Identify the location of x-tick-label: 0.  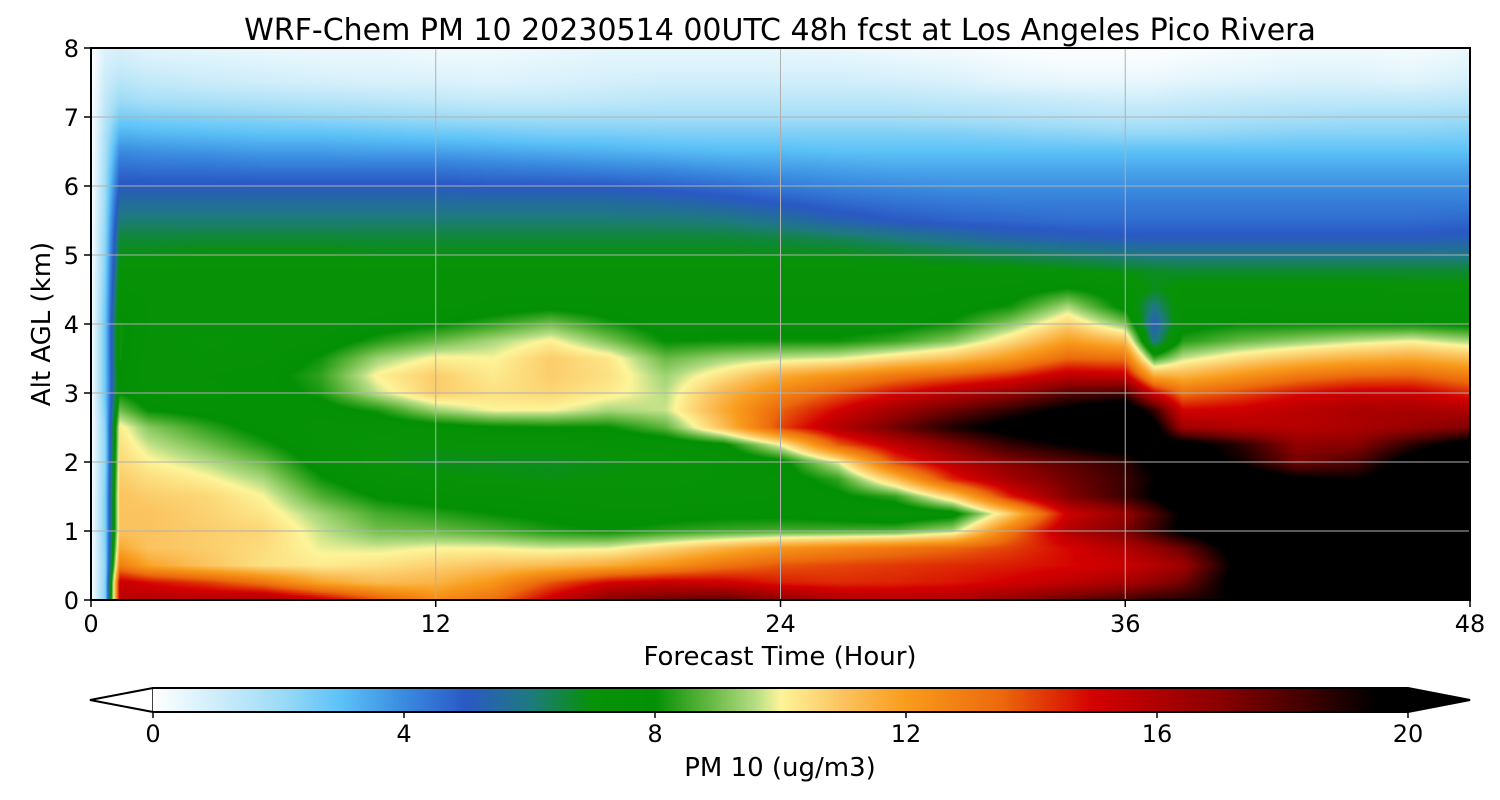
(90, 624).